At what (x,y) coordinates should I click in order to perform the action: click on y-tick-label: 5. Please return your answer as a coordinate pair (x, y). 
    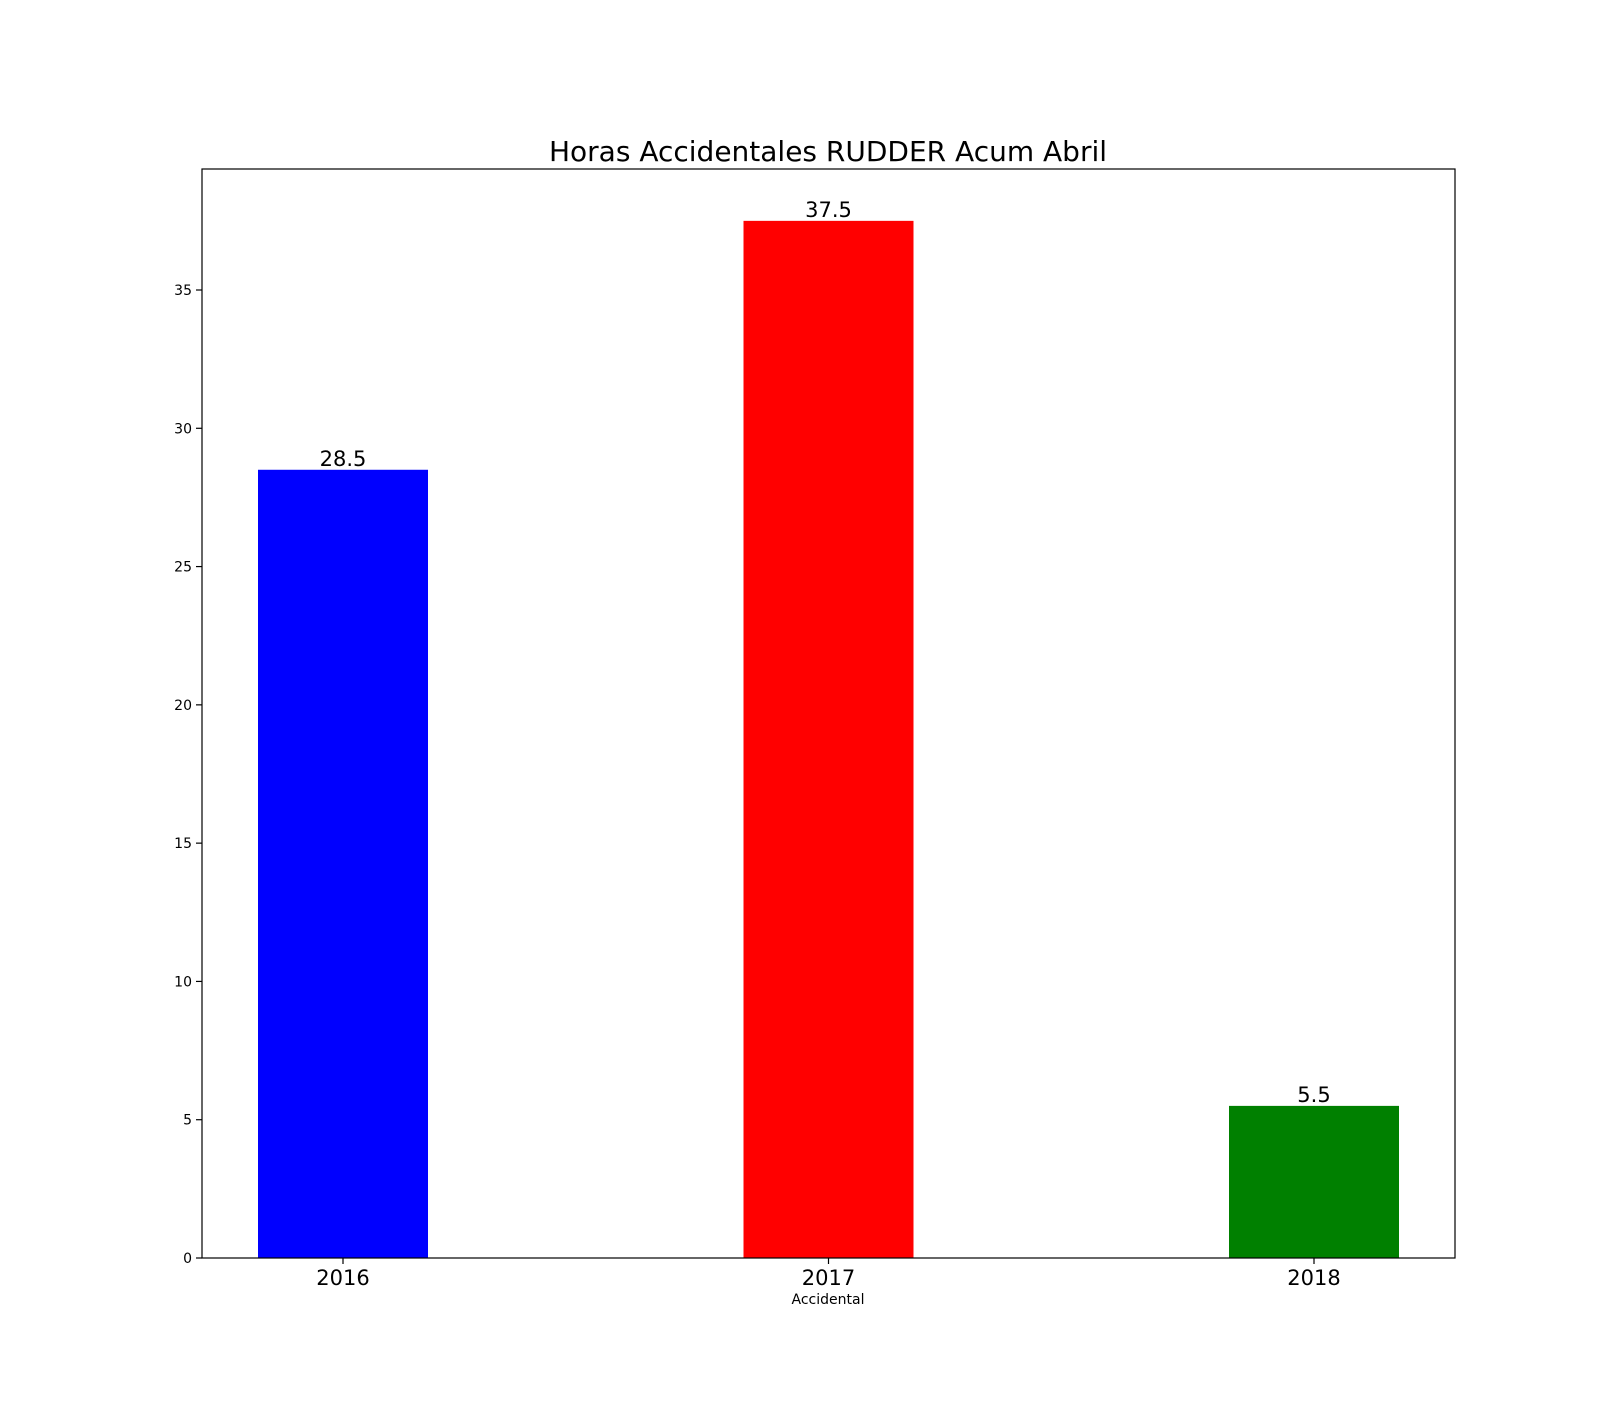
    Looking at the image, I should click on (187, 1121).